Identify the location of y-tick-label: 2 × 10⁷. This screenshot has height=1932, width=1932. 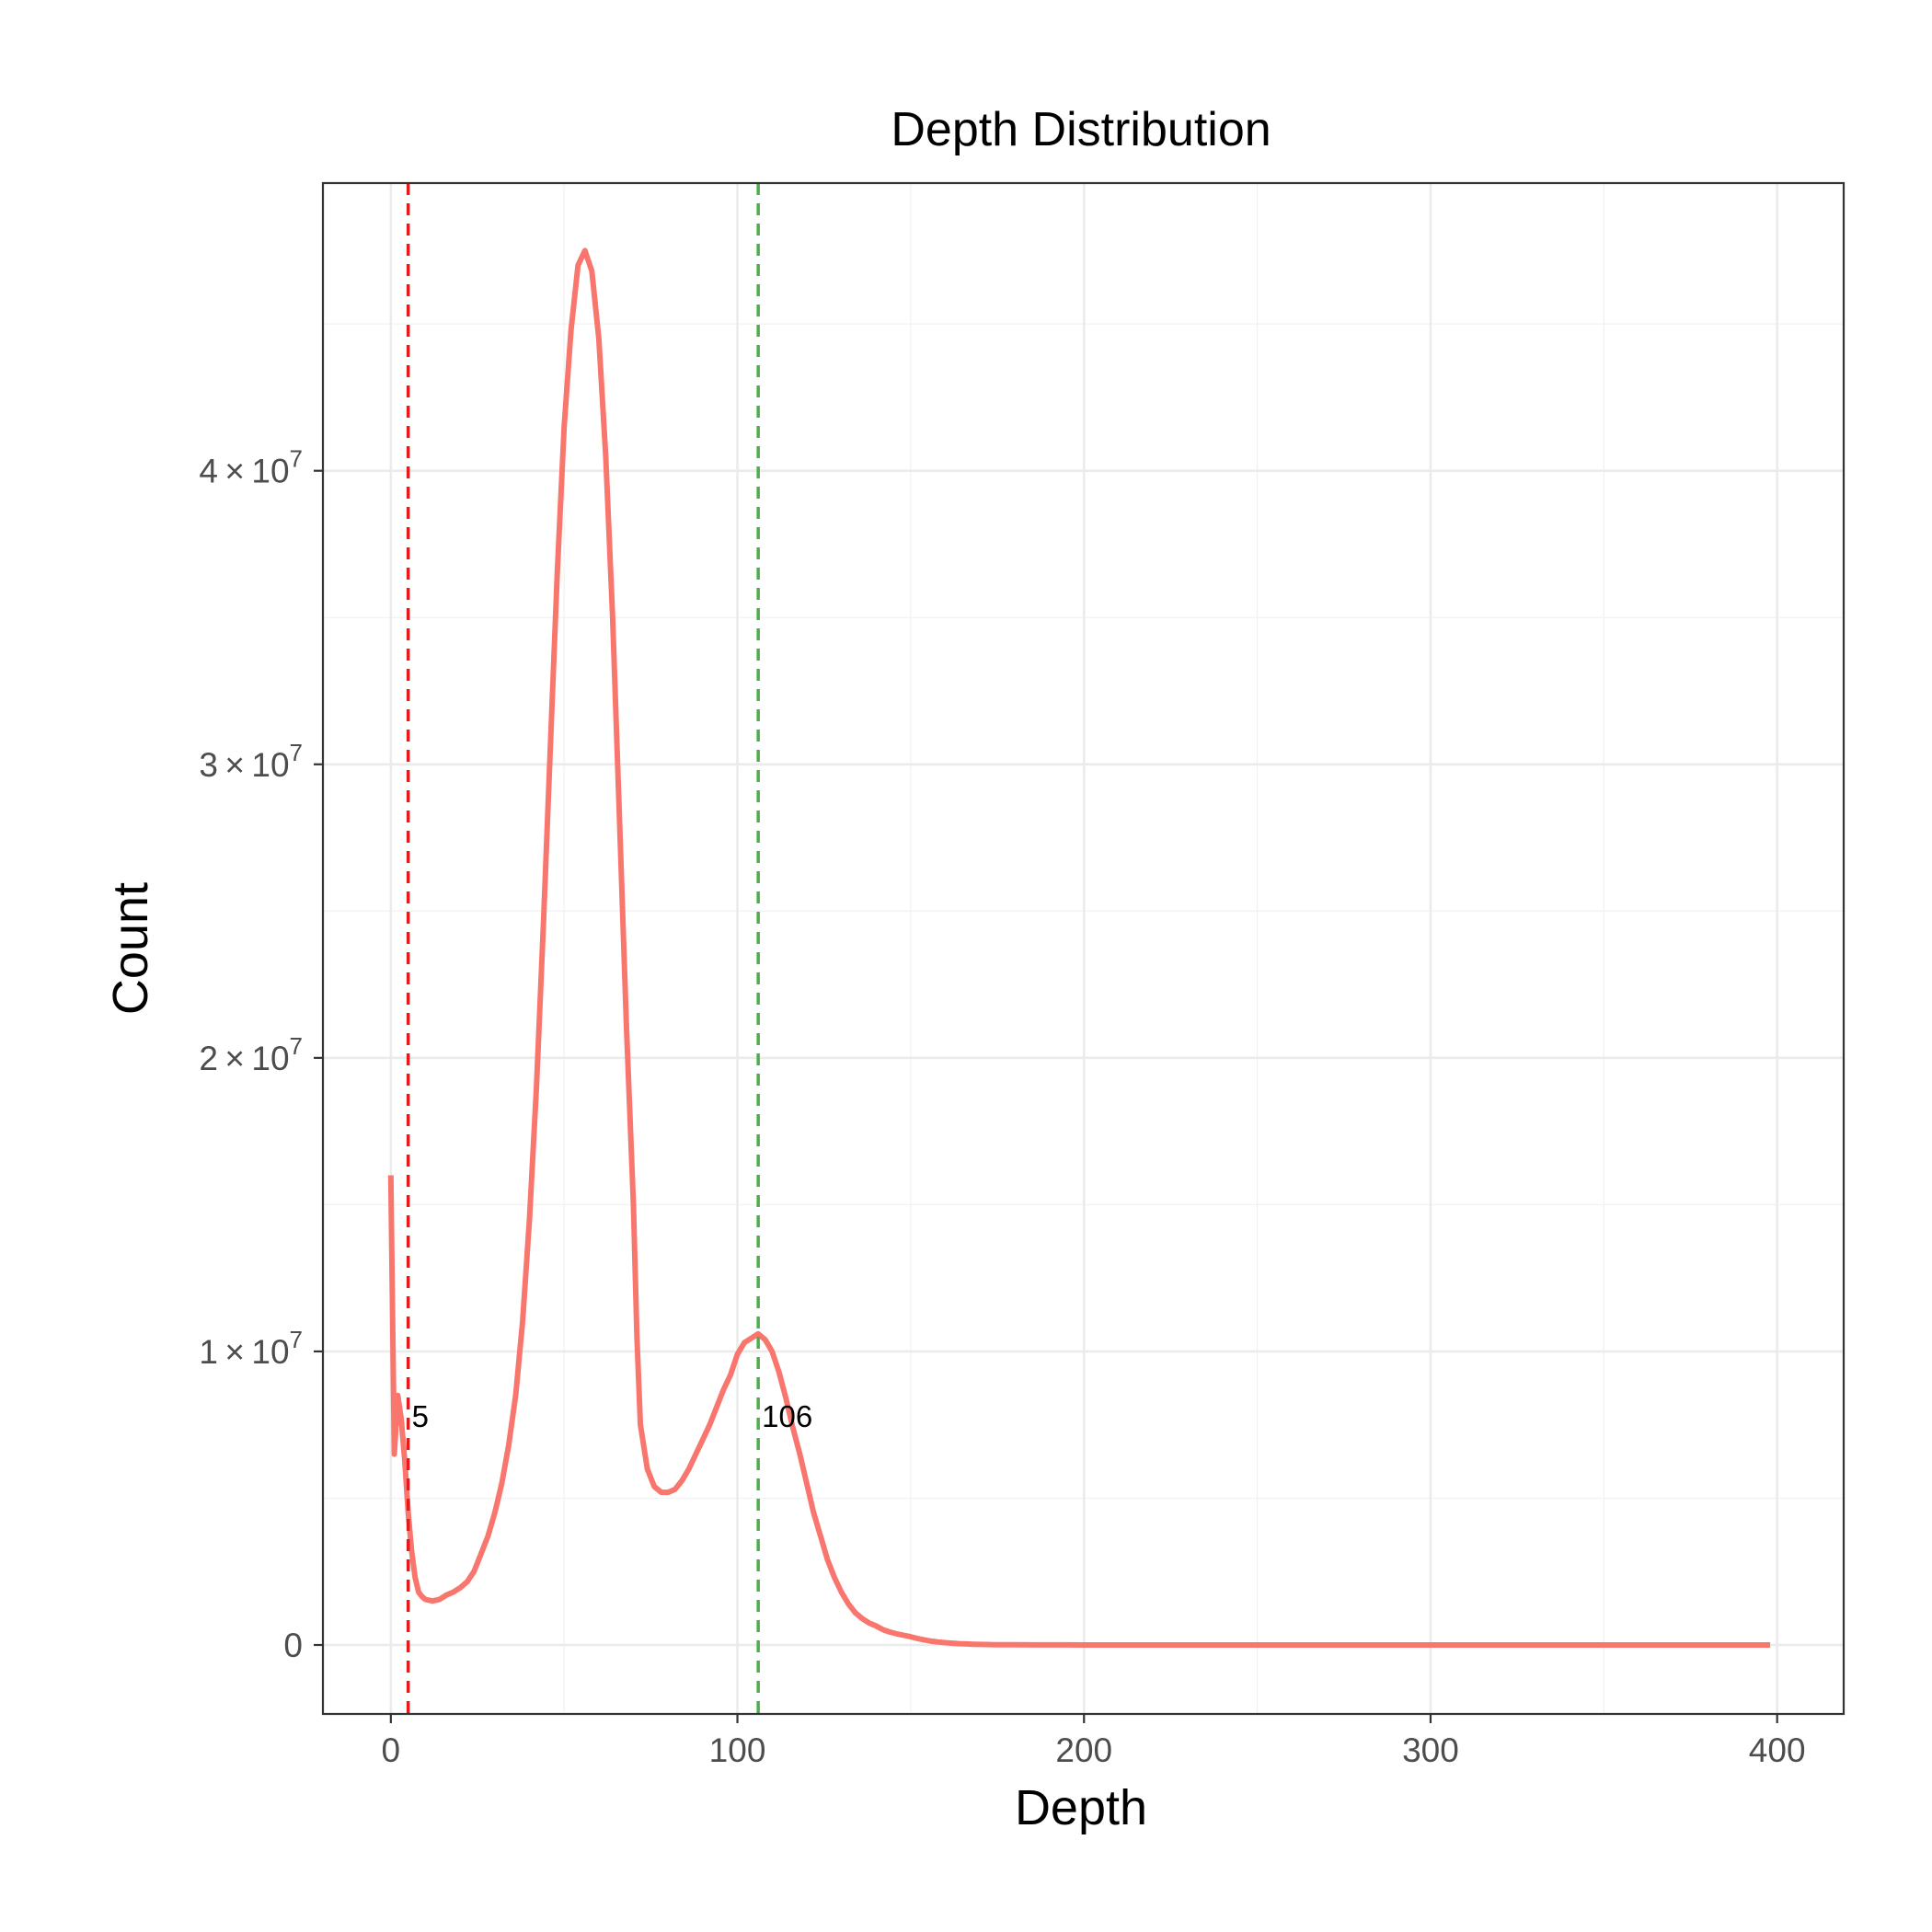
(251, 1054).